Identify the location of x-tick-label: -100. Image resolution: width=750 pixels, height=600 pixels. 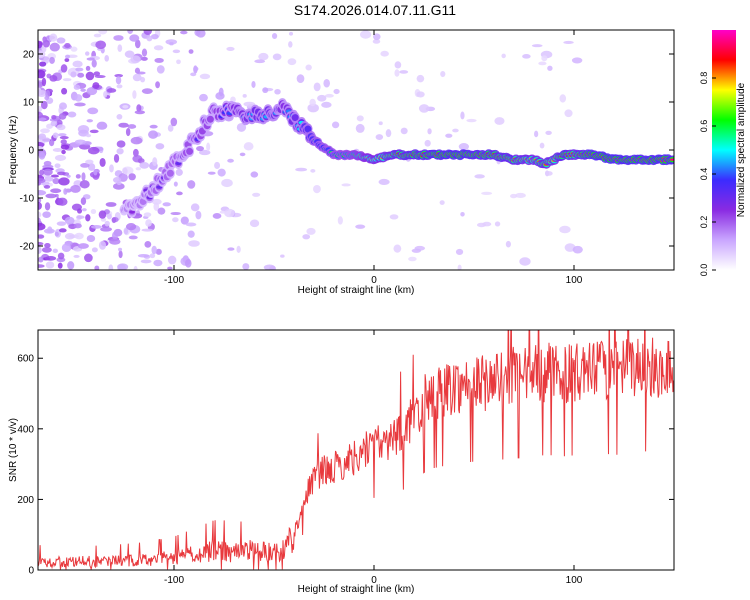
(174, 280).